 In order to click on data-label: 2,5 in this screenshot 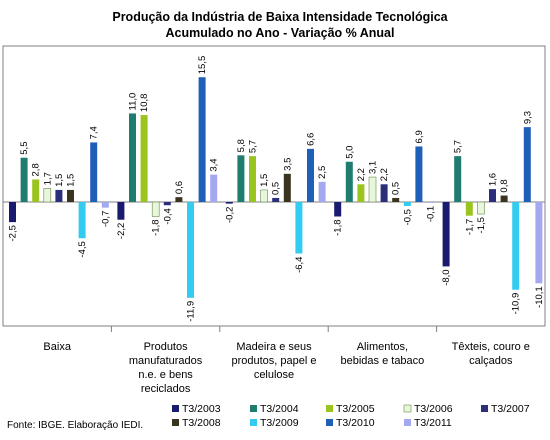, I will do `click(322, 172)`.